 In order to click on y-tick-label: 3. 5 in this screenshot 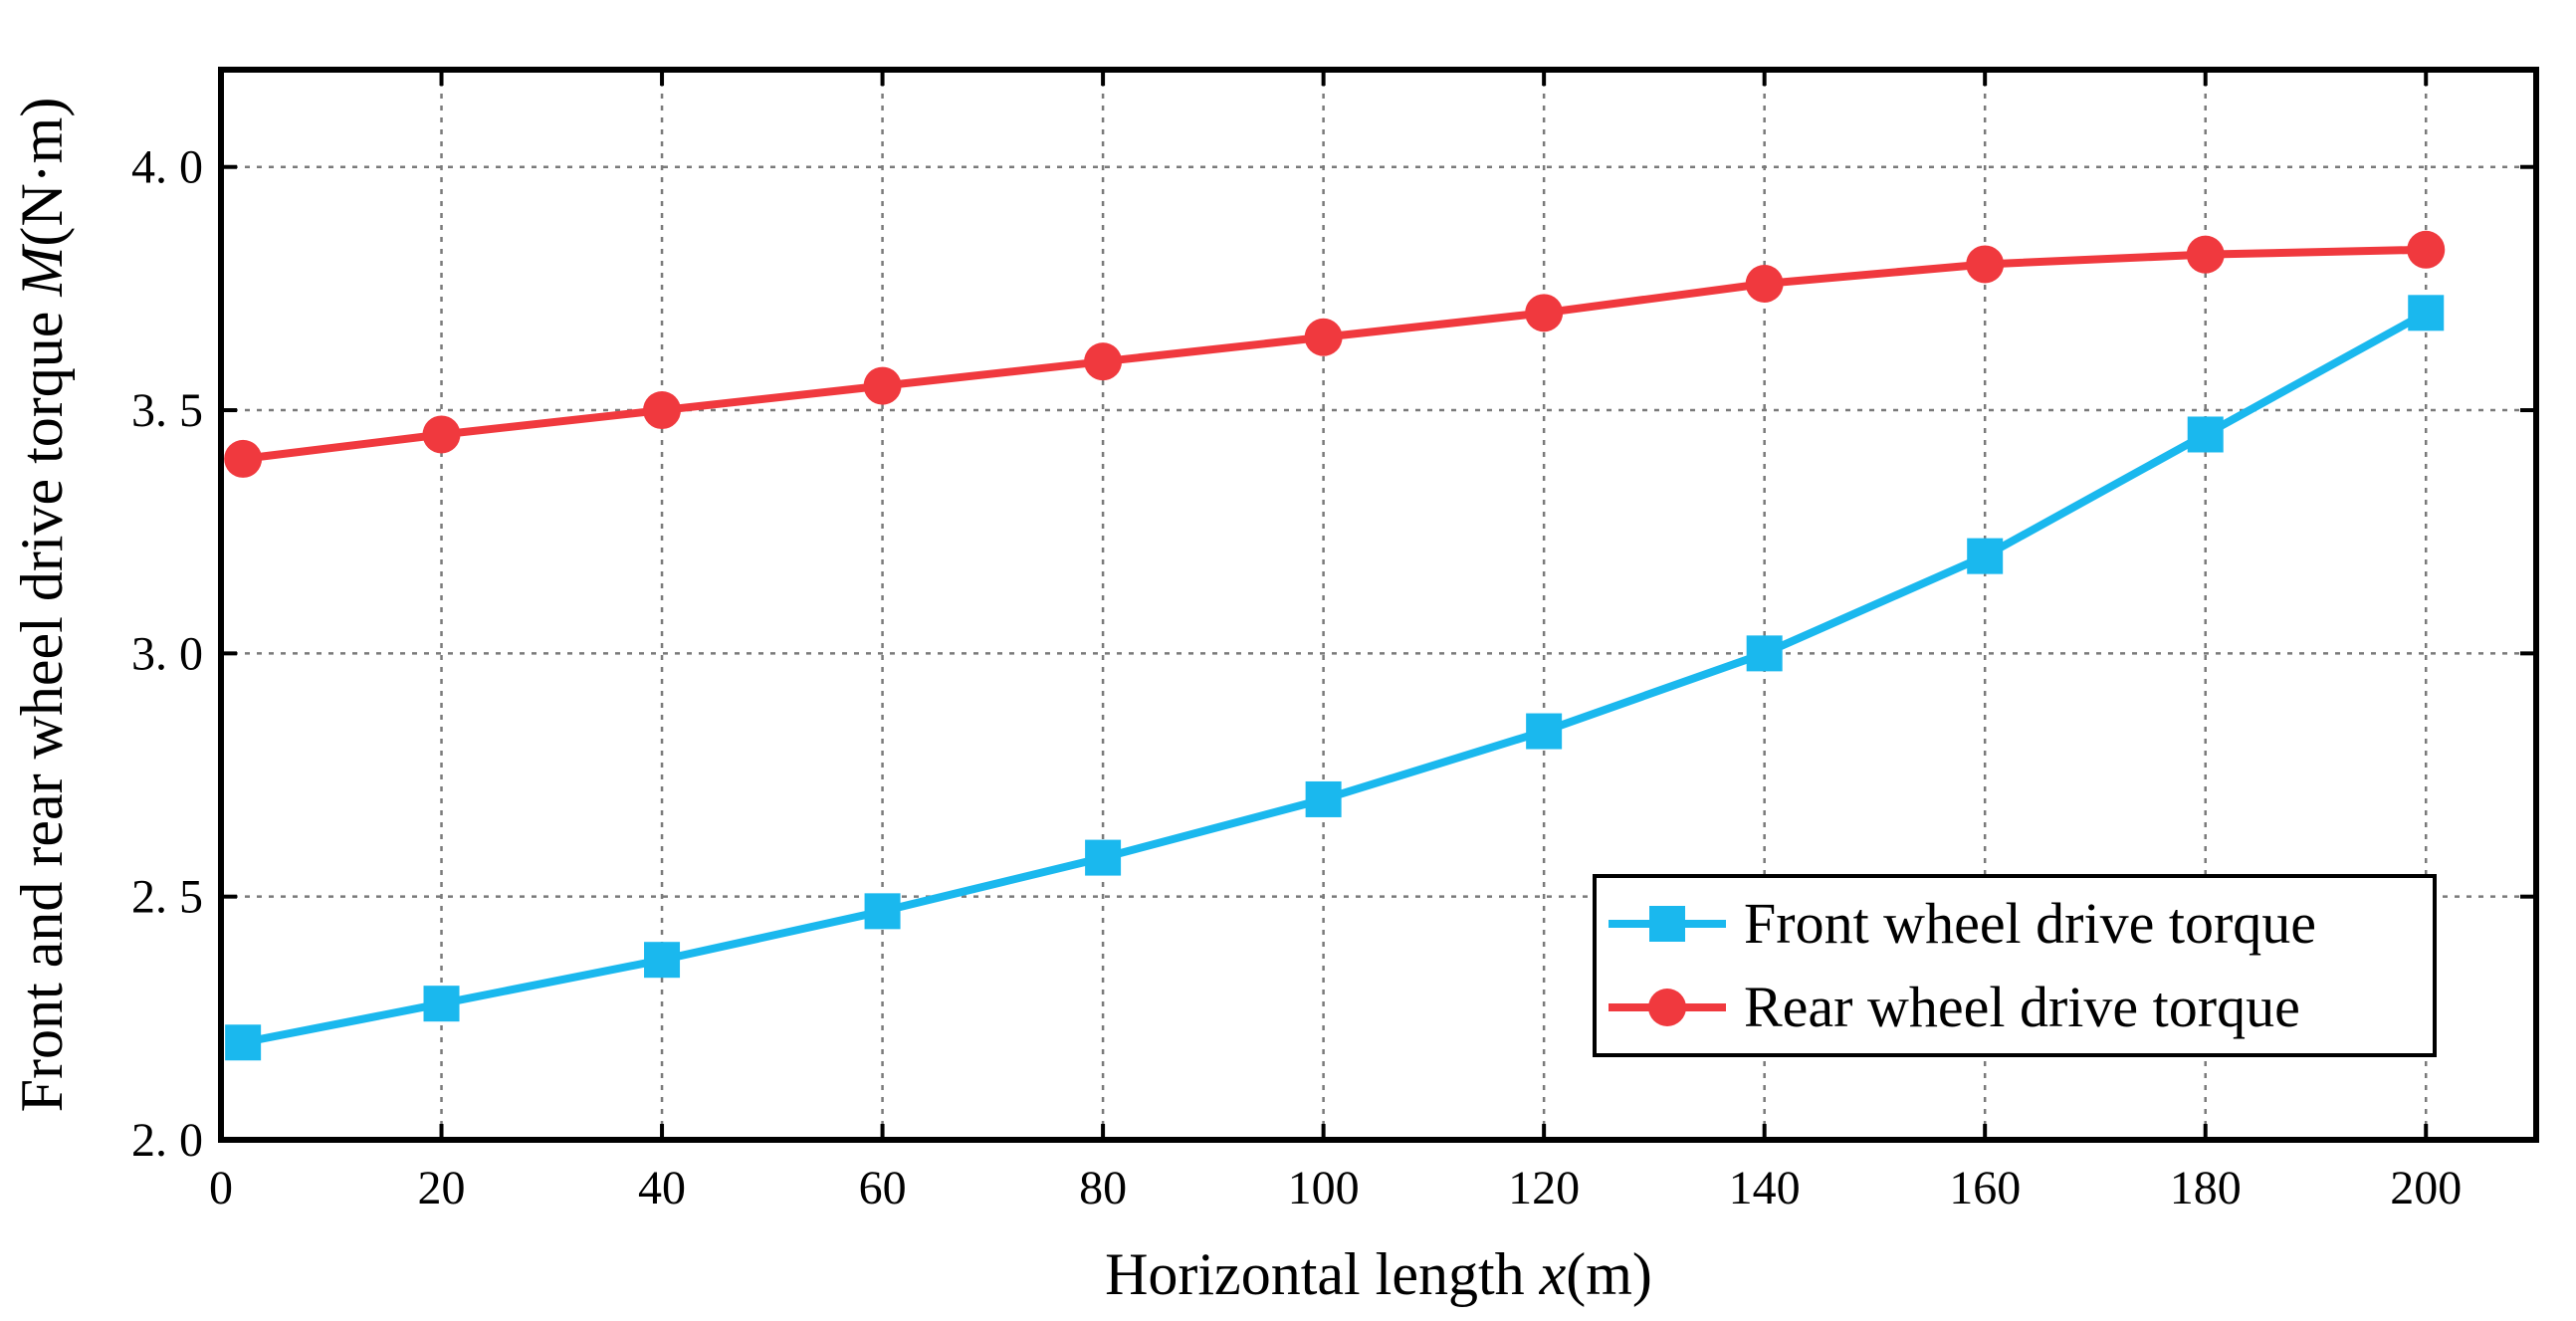, I will do `click(167, 410)`.